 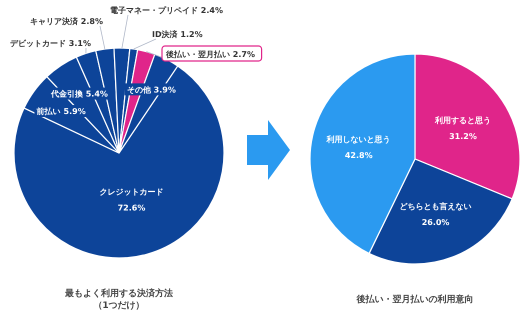 I want to click on data-label: 42.8%, so click(x=358, y=155).